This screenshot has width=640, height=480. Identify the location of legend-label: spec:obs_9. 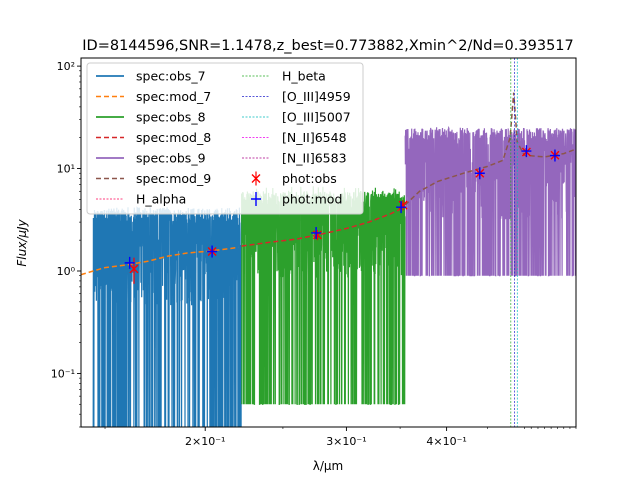
(171, 158).